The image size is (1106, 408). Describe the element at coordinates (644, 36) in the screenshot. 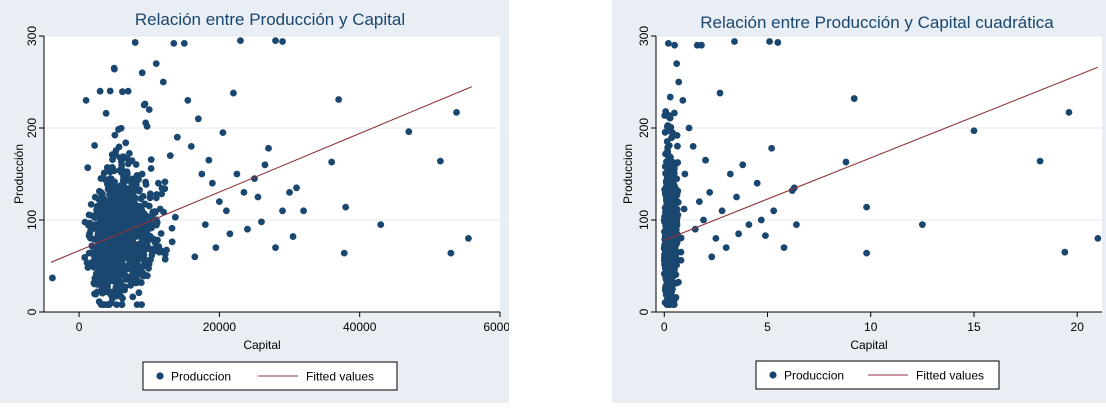

I see `y-tick-label: 300` at that location.